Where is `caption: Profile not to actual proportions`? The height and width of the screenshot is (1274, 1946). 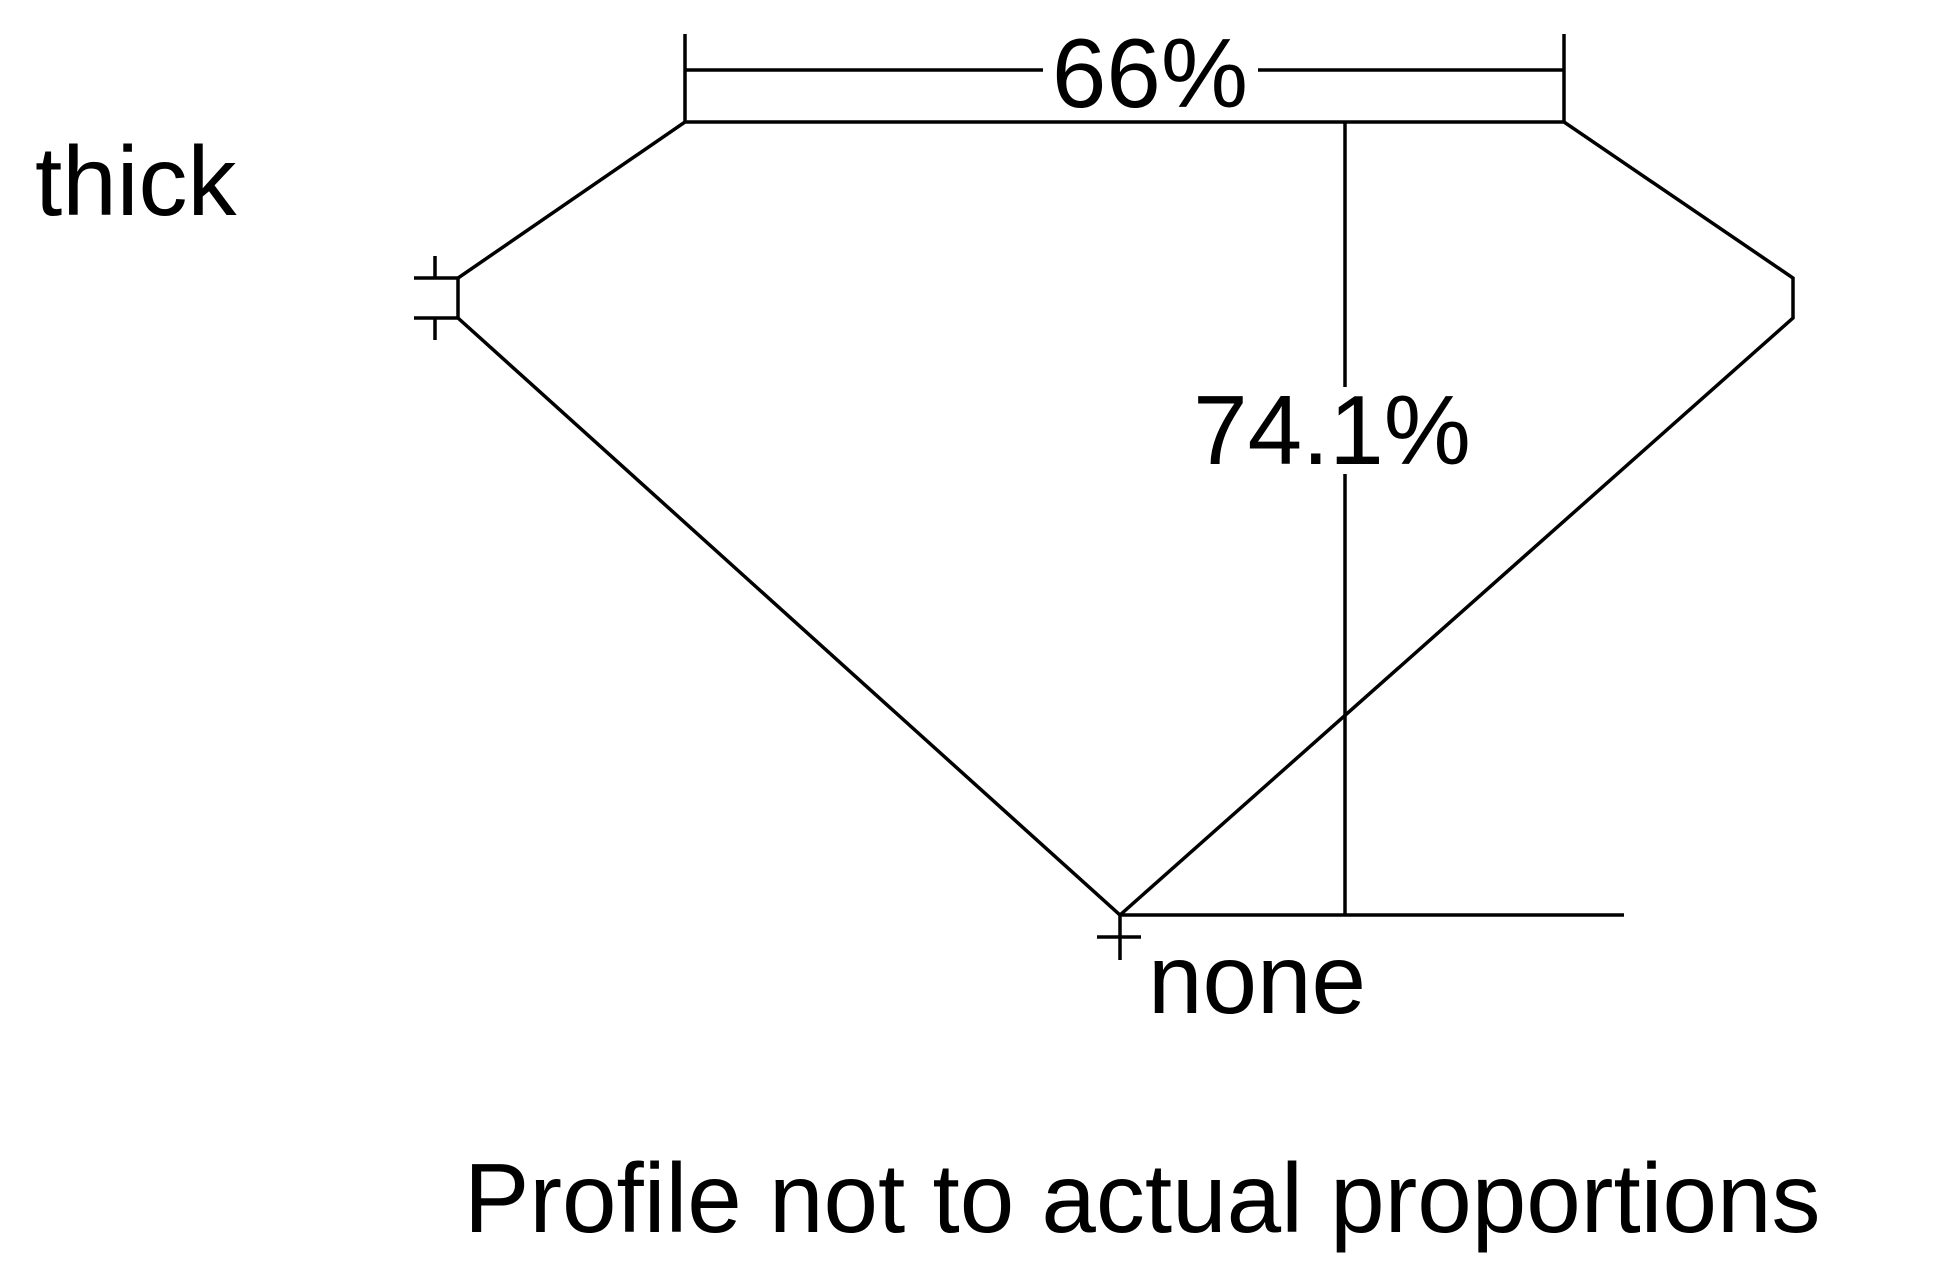
caption: Profile not to actual proportions is located at coordinates (1142, 1198).